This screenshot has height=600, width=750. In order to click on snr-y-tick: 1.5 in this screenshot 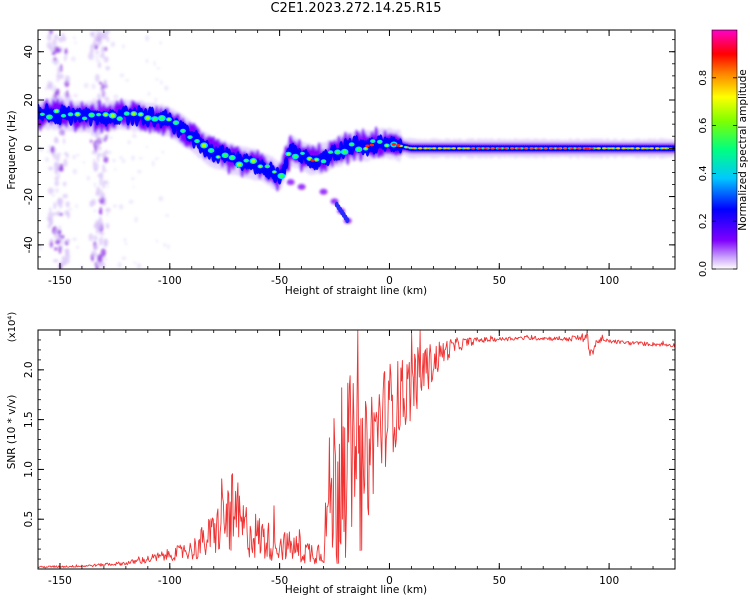, I will do `click(29, 419)`.